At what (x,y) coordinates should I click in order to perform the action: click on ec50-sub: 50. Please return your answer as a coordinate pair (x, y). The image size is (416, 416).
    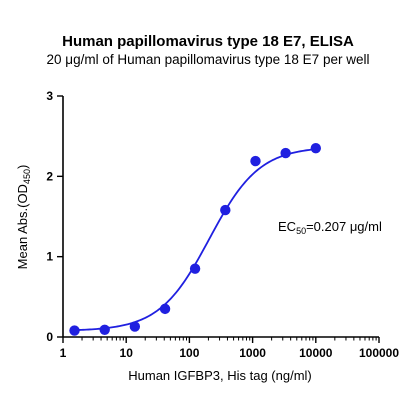
    Looking at the image, I should click on (301, 231).